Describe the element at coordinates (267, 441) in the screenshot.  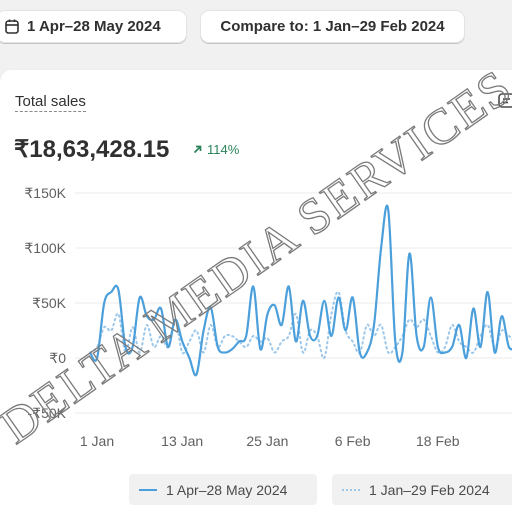
I see `x-tick-label: 25 Jan` at that location.